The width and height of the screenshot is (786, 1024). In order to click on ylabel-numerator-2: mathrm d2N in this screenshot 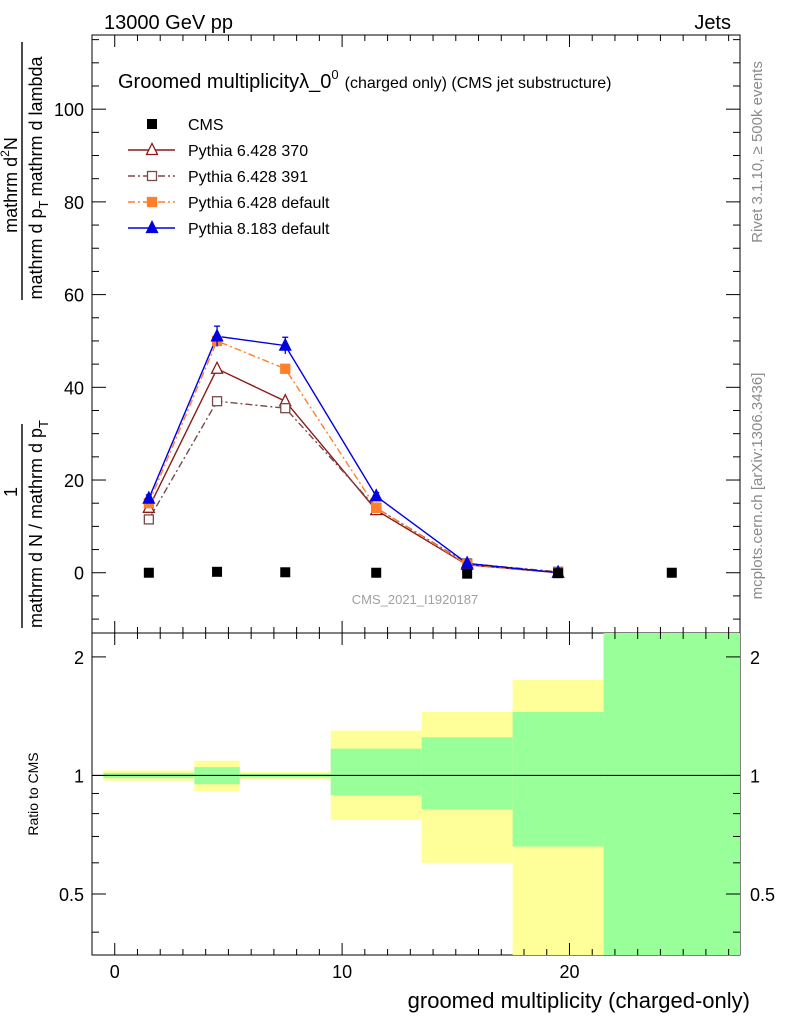, I will do `click(10, 185)`.